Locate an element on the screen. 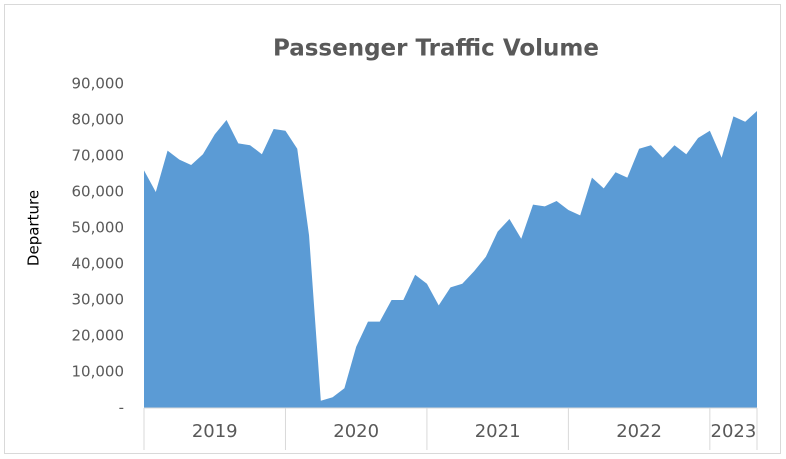  x-tick-label: 2021 is located at coordinates (498, 431).